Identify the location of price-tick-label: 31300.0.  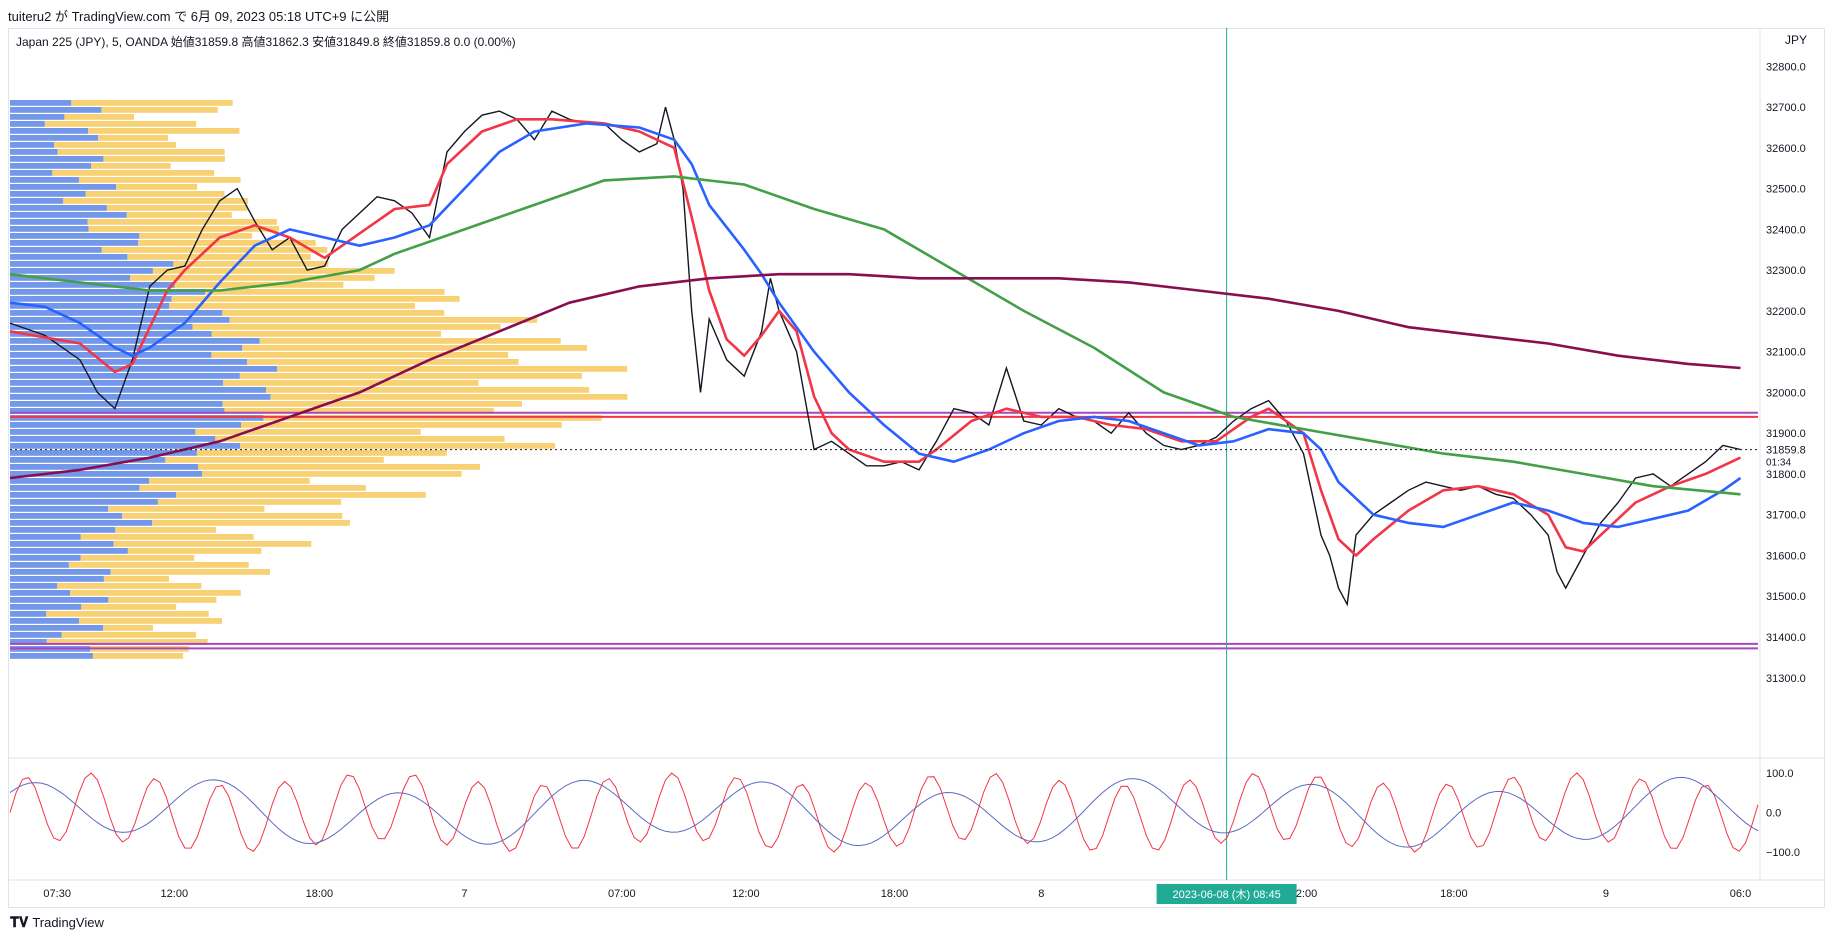
(1786, 679).